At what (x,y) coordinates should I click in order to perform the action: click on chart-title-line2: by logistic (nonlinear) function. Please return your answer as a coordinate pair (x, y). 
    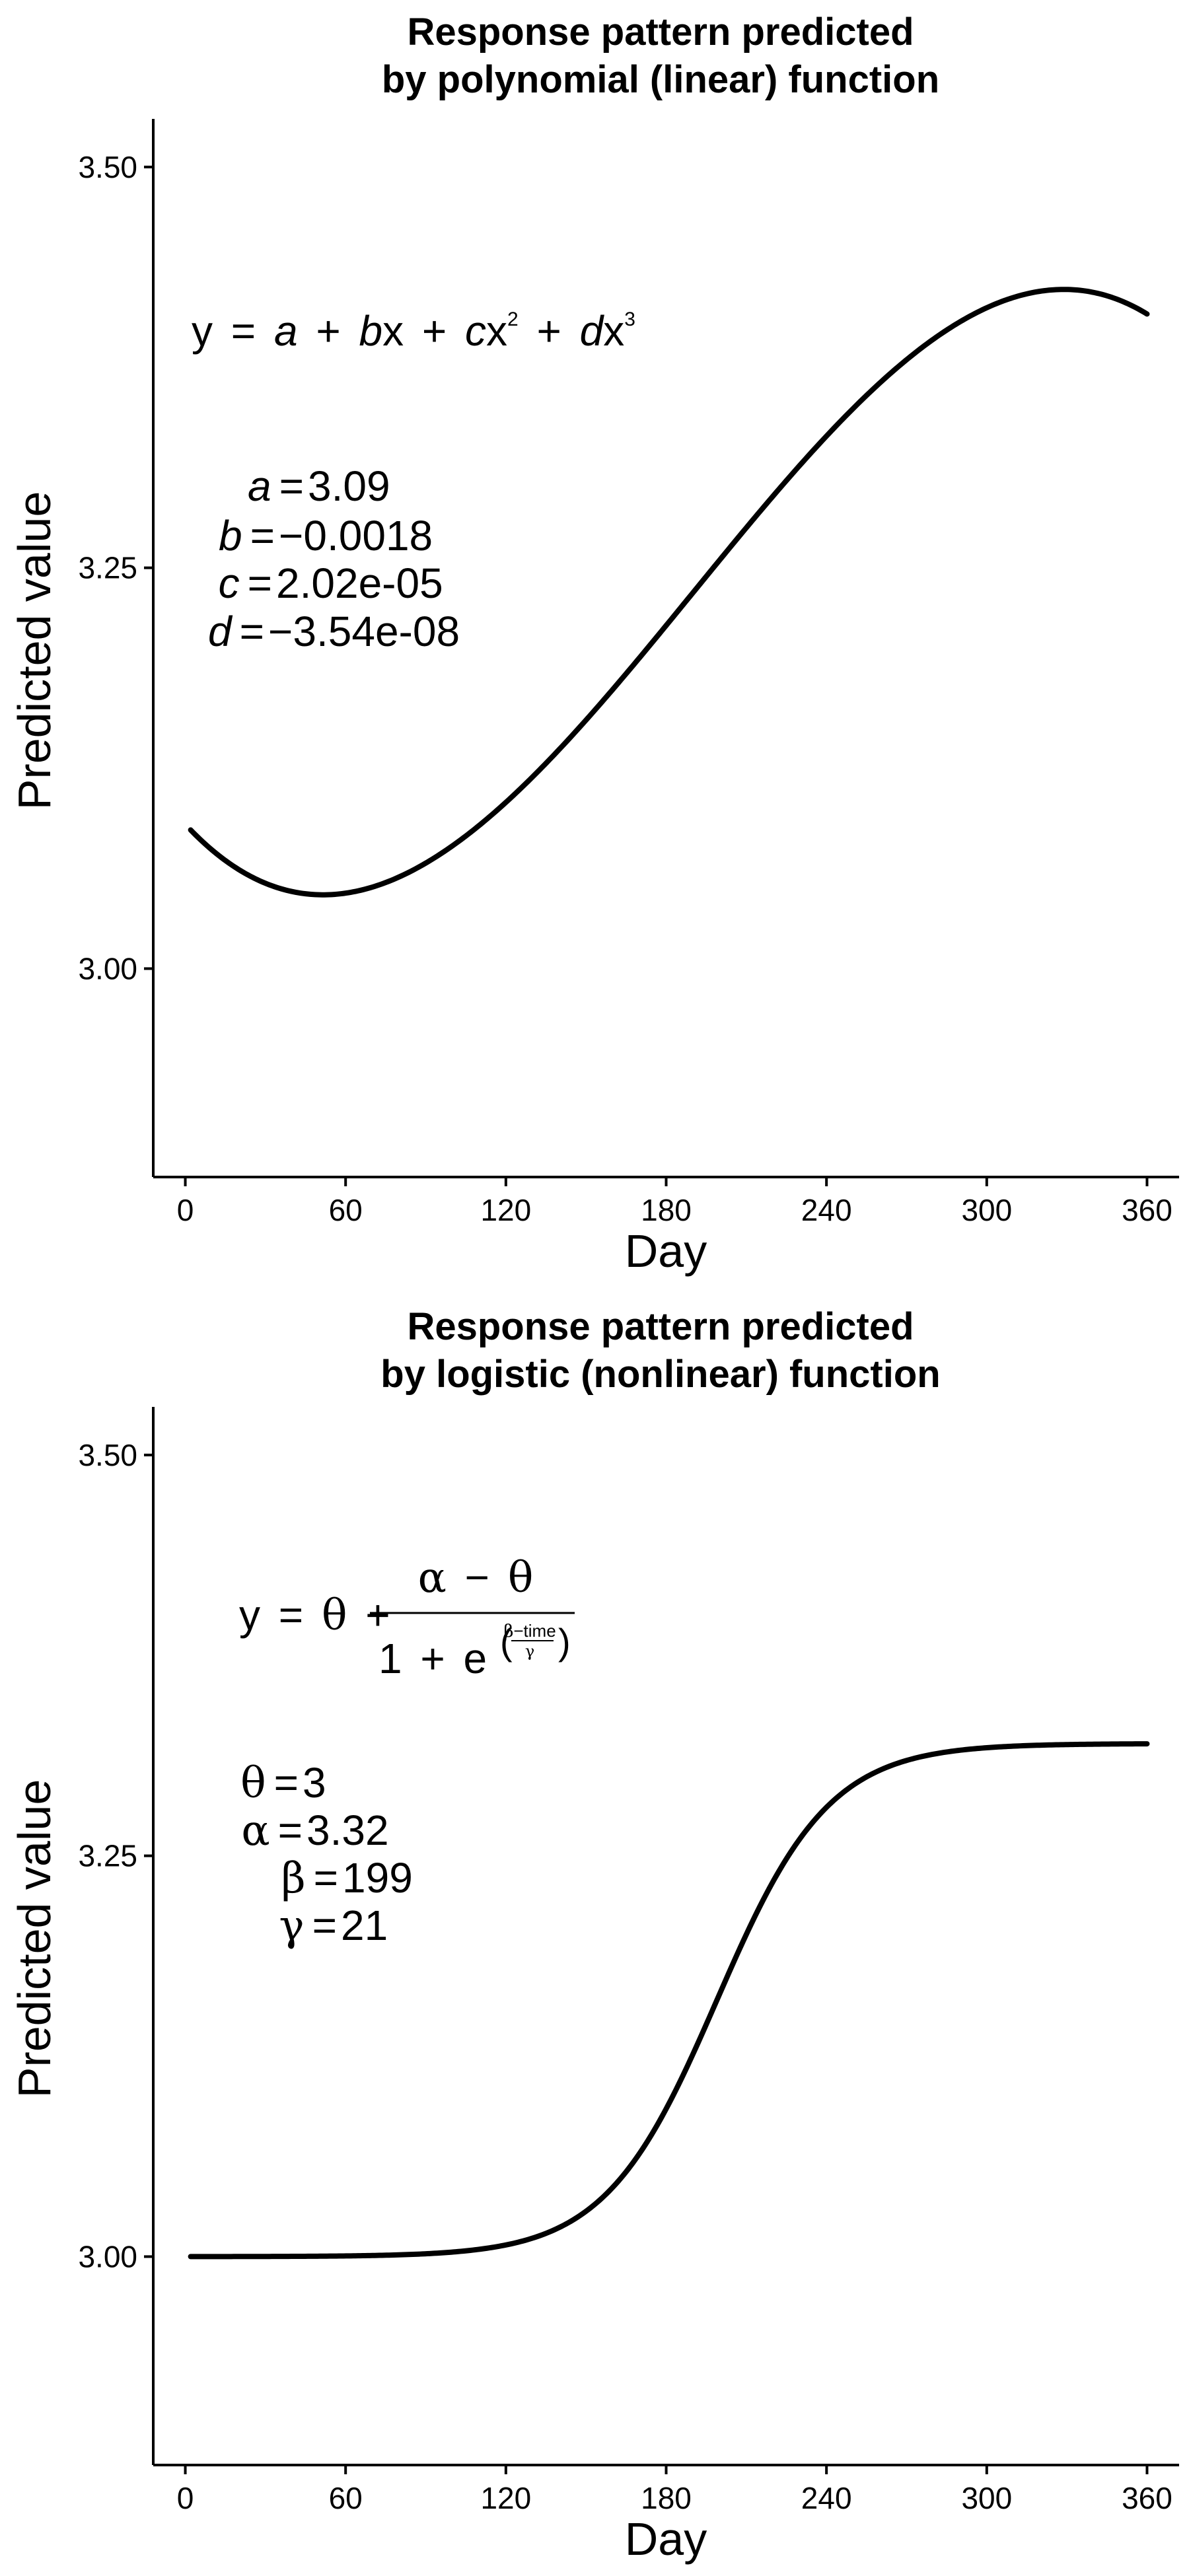
    Looking at the image, I should click on (660, 1374).